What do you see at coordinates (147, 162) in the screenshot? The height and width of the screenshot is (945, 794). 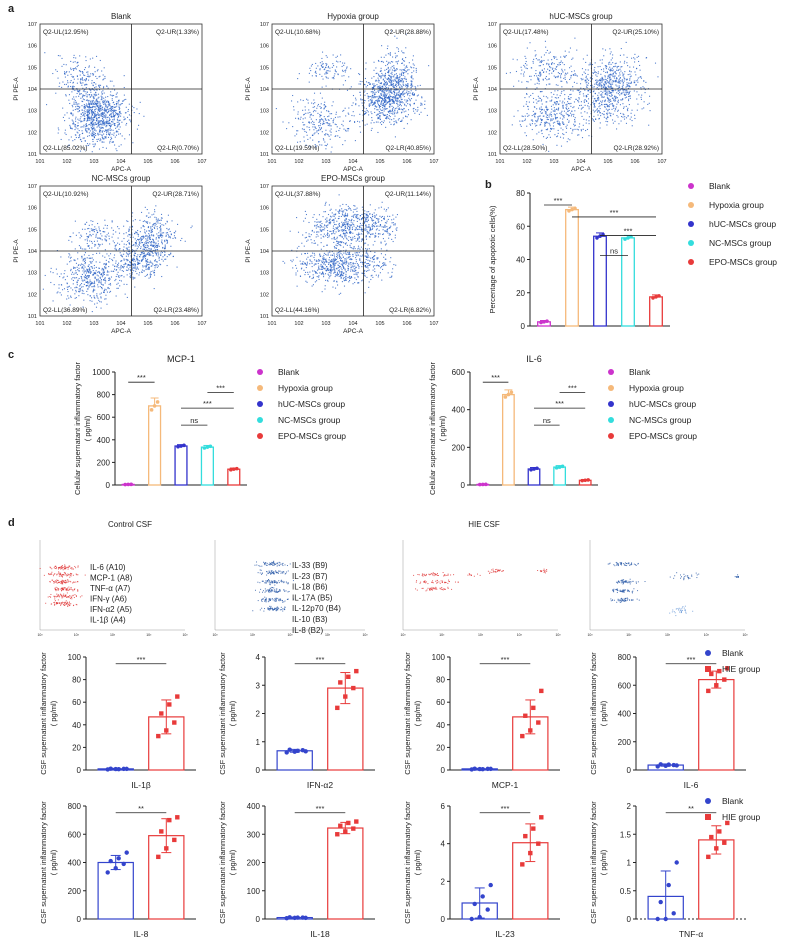 I see `x-tick: 105` at bounding box center [147, 162].